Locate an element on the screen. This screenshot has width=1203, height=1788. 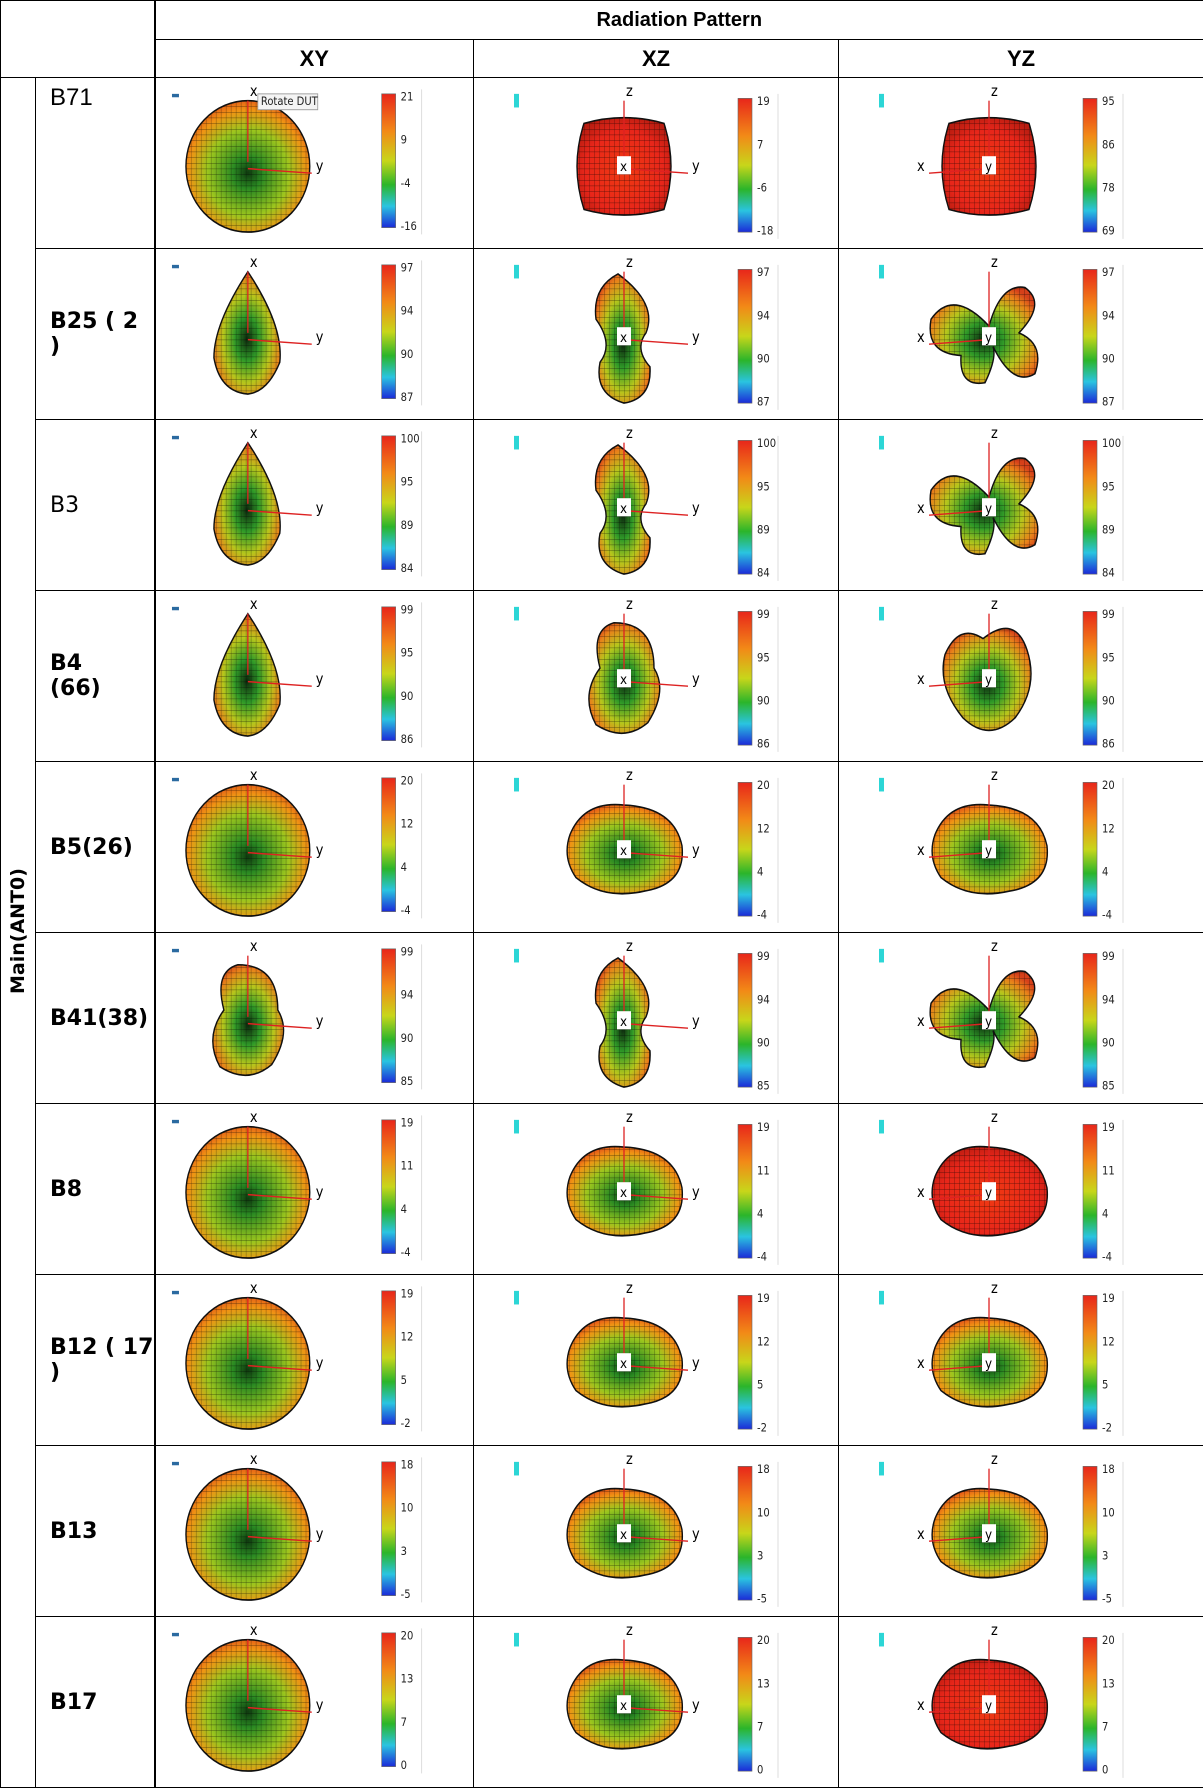
colorbar-tick-label: -2 is located at coordinates (405, 1423).